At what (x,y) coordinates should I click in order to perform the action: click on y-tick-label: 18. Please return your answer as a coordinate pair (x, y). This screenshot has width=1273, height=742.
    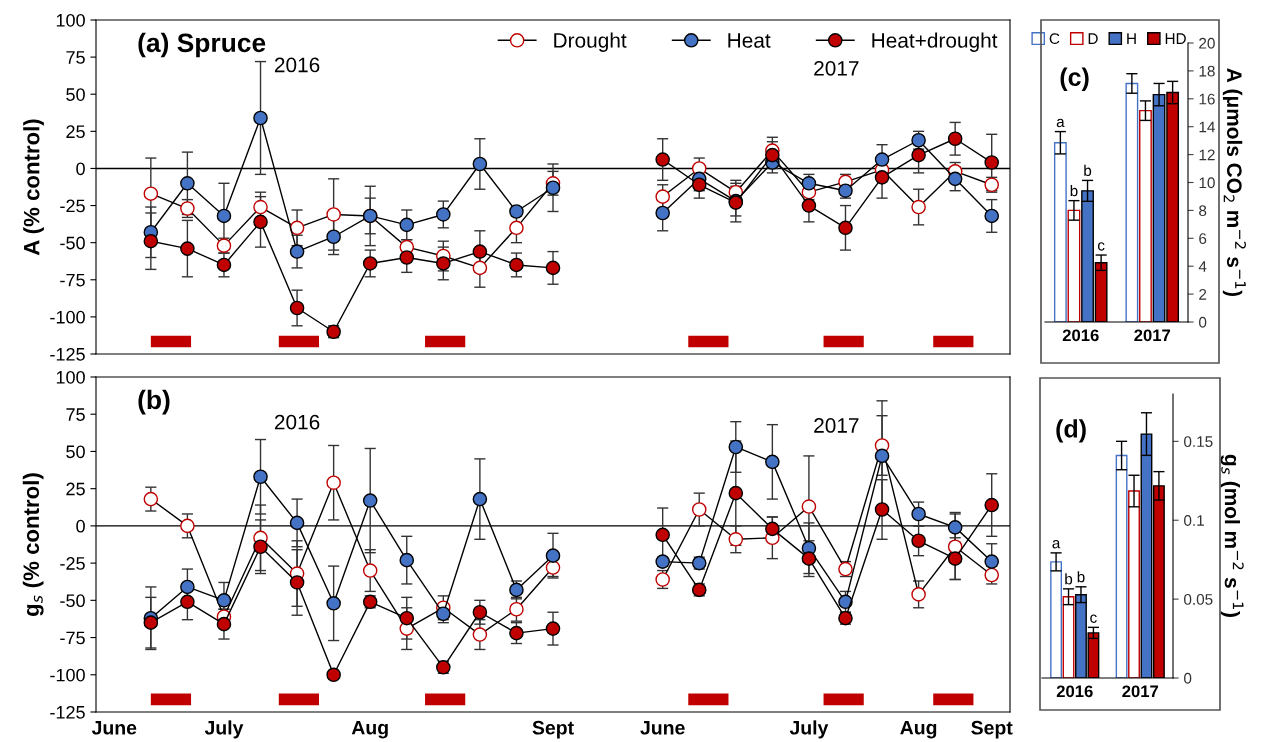
    Looking at the image, I should click on (1207, 71).